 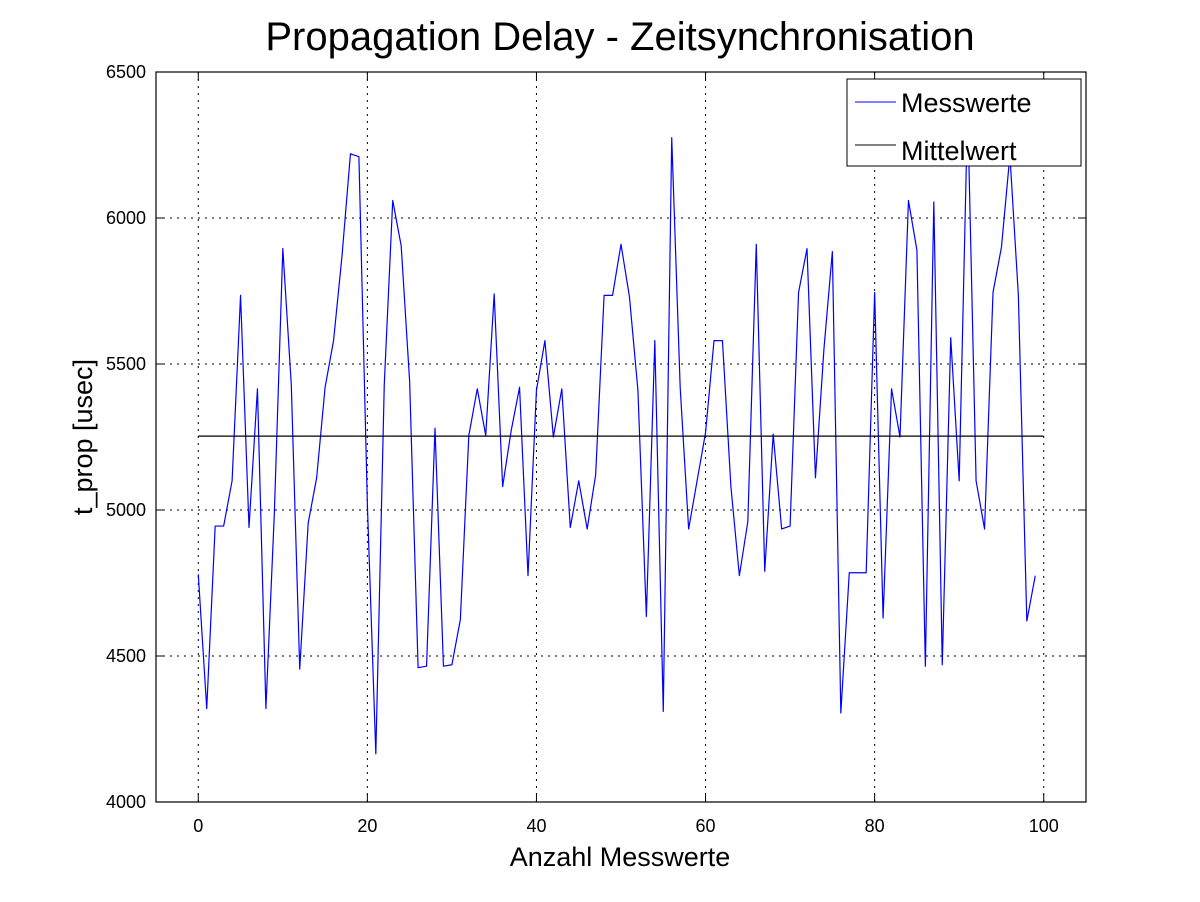 What do you see at coordinates (1044, 826) in the screenshot?
I see `x-tick-label: 100` at bounding box center [1044, 826].